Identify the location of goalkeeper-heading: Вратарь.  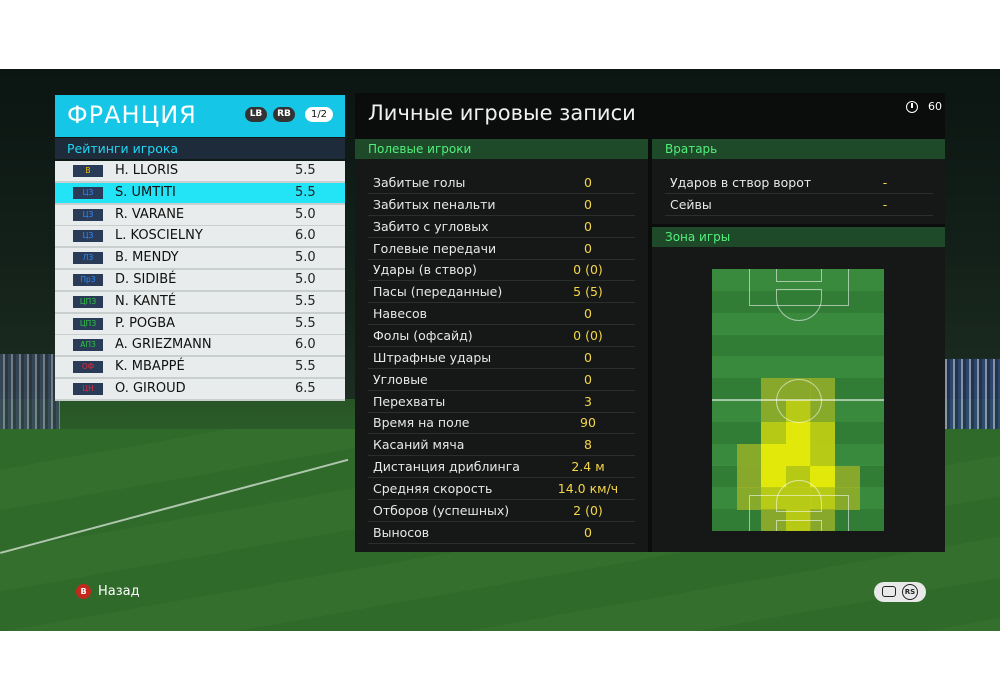
(798, 149).